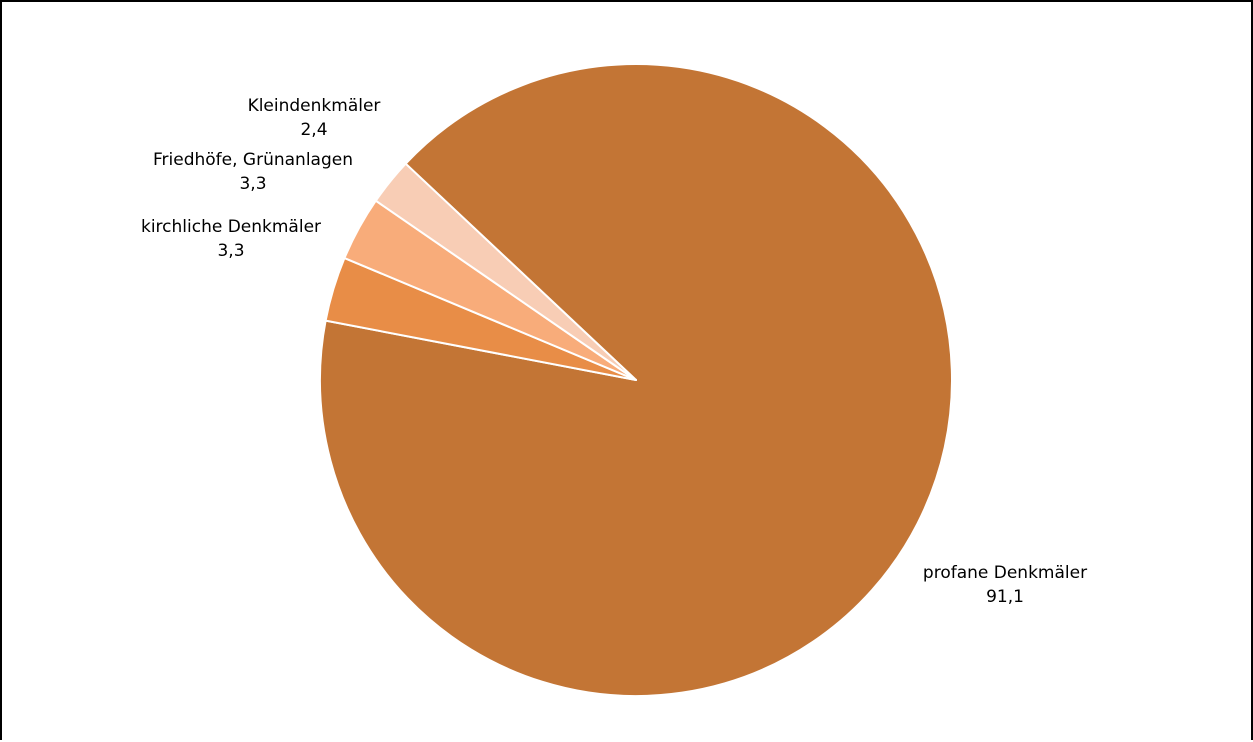 This screenshot has height=742, width=1253. What do you see at coordinates (1005, 573) in the screenshot?
I see `slice-category-label: profane Denkmäler` at bounding box center [1005, 573].